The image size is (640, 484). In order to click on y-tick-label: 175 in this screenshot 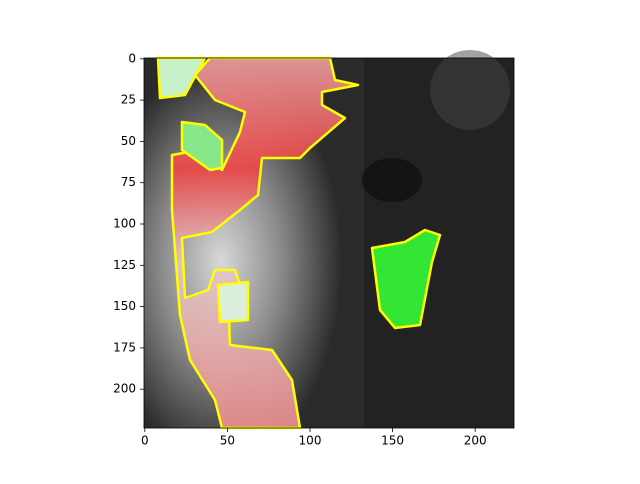, I will do `click(124, 347)`.